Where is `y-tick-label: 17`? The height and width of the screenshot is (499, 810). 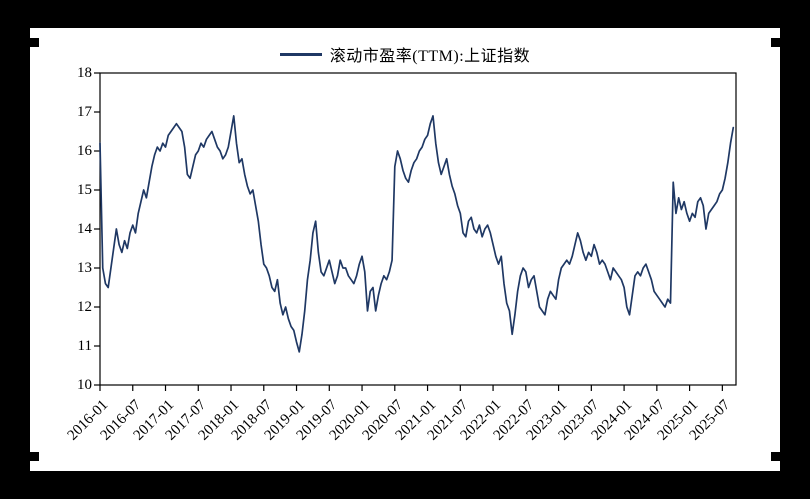
y-tick-label: 17 is located at coordinates (84, 112).